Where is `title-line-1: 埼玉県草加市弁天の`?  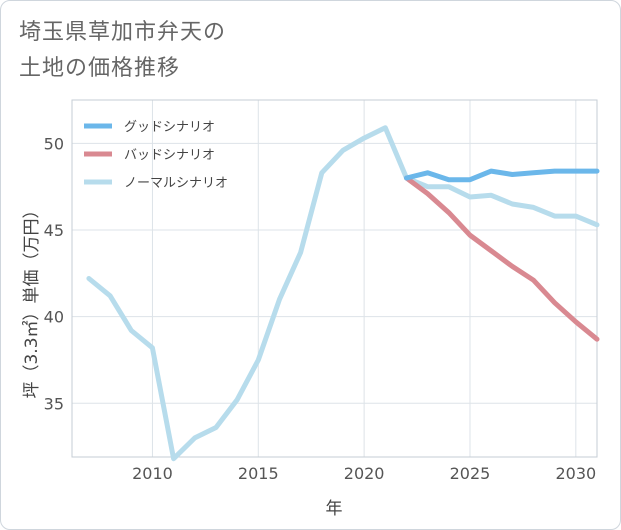
title-line-1: 埼玉県草加市弁天の is located at coordinates (123, 32).